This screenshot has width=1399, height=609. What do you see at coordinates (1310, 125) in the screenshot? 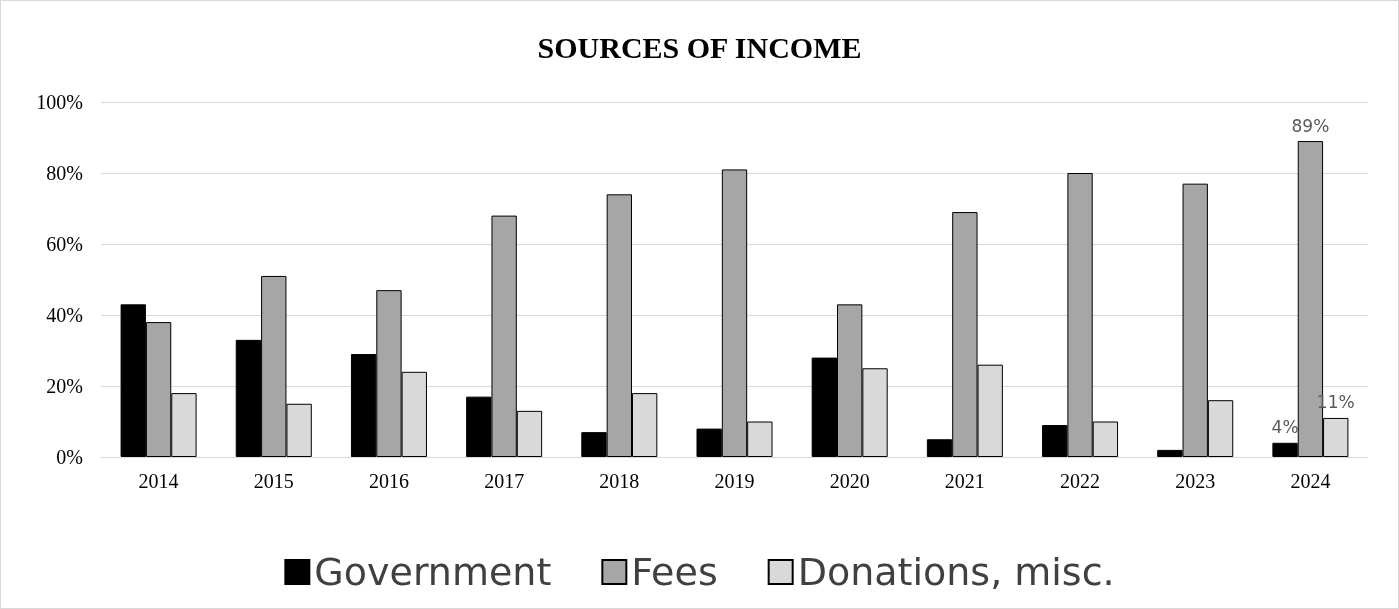
I see `data-label: 89%` at bounding box center [1310, 125].